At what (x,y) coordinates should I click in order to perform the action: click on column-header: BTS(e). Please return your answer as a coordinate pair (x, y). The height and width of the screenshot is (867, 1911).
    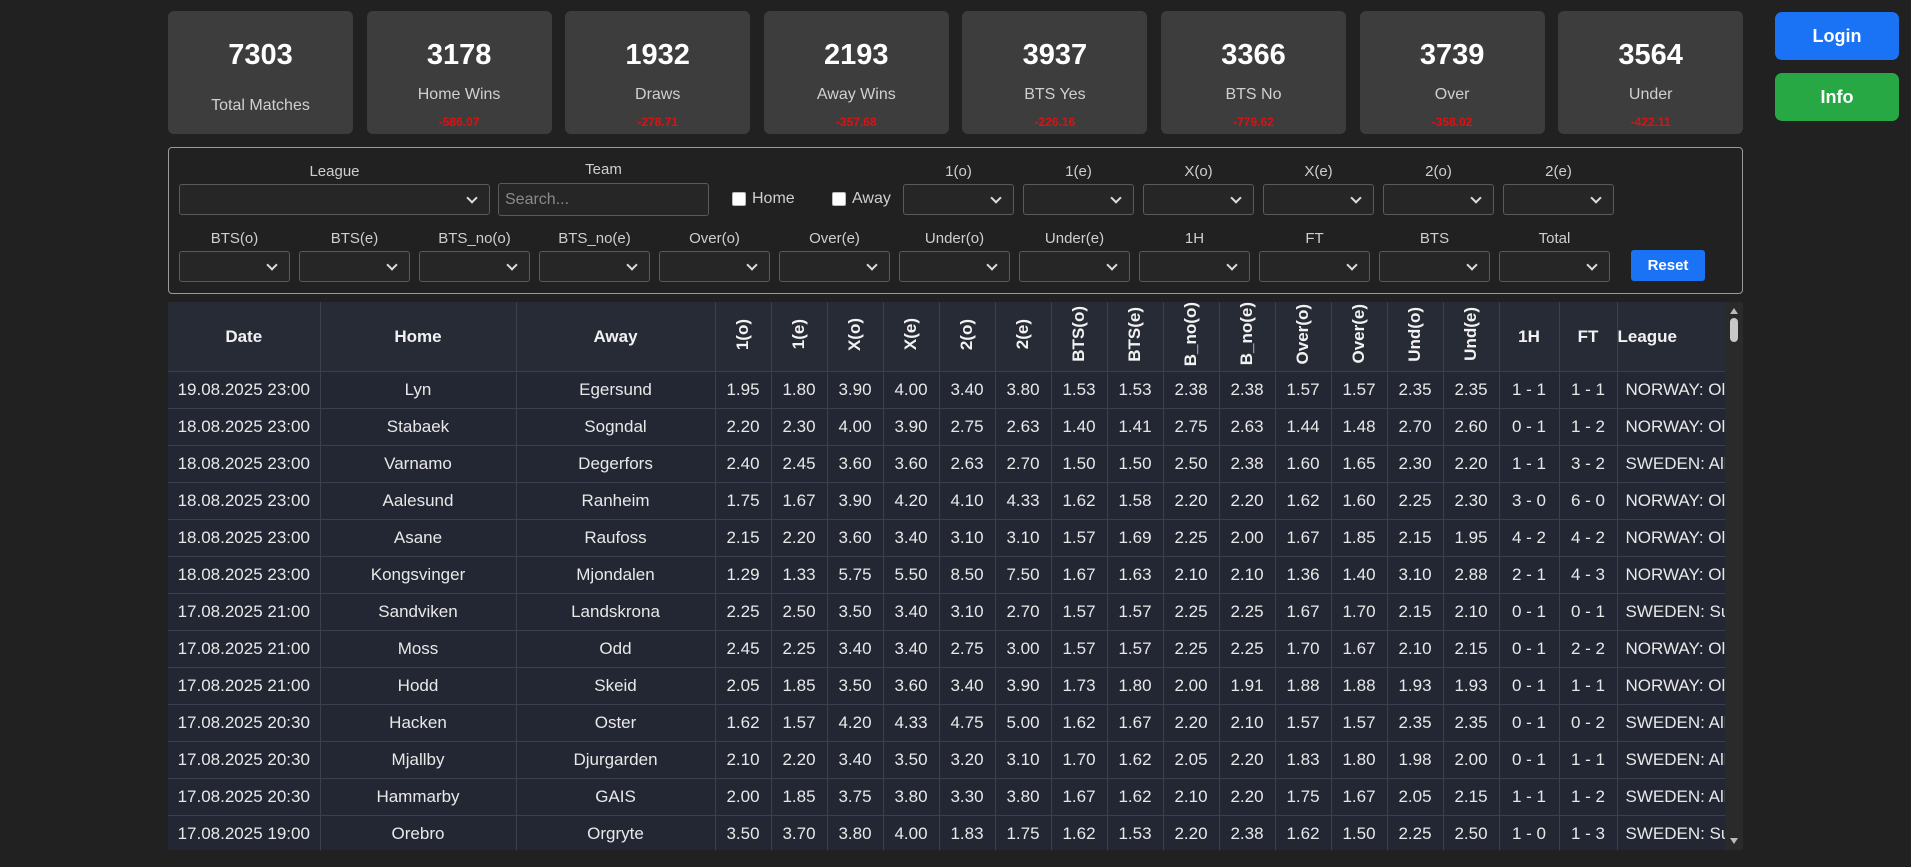
    Looking at the image, I should click on (1135, 337).